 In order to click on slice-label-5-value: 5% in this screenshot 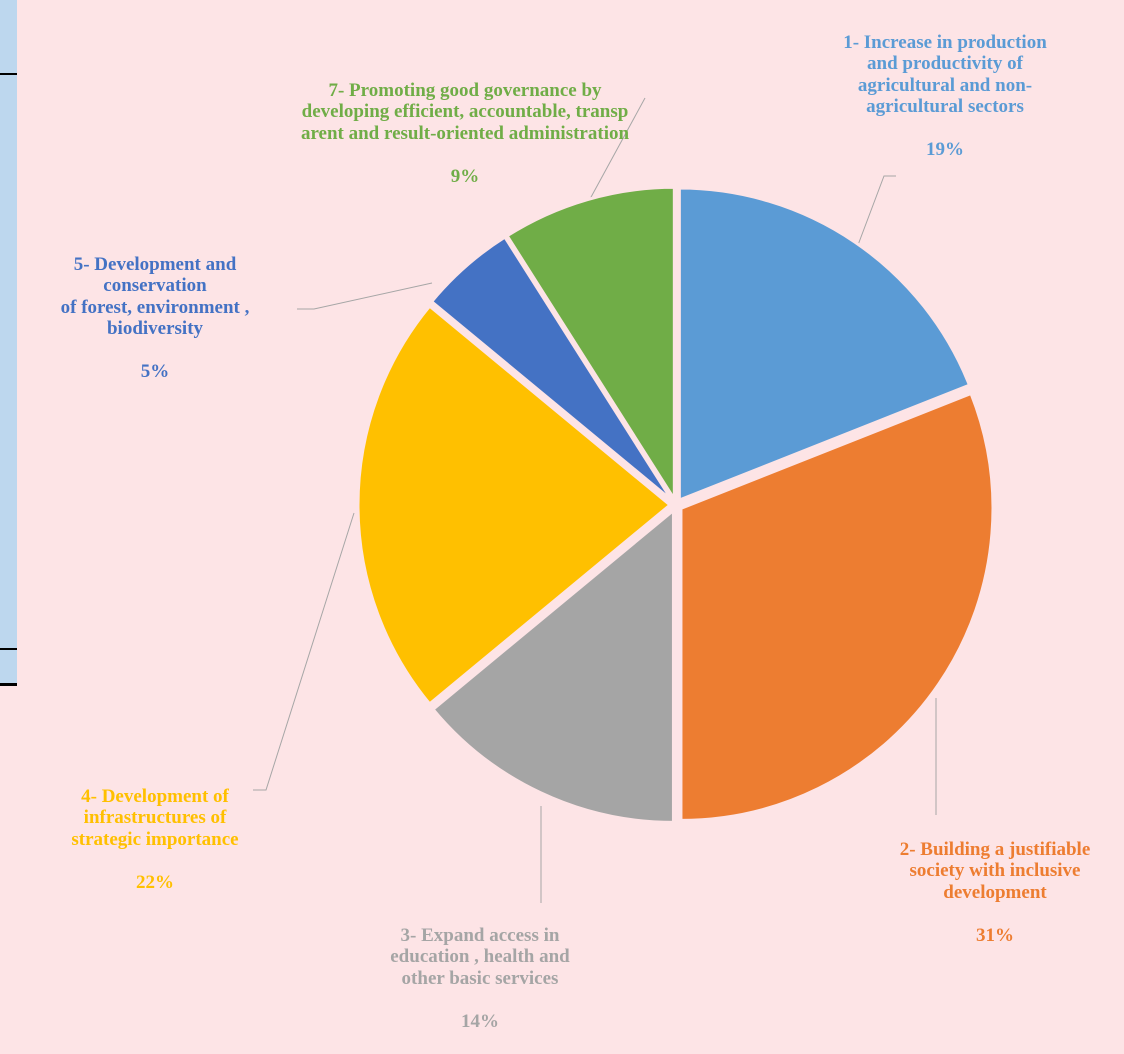, I will do `click(155, 371)`.